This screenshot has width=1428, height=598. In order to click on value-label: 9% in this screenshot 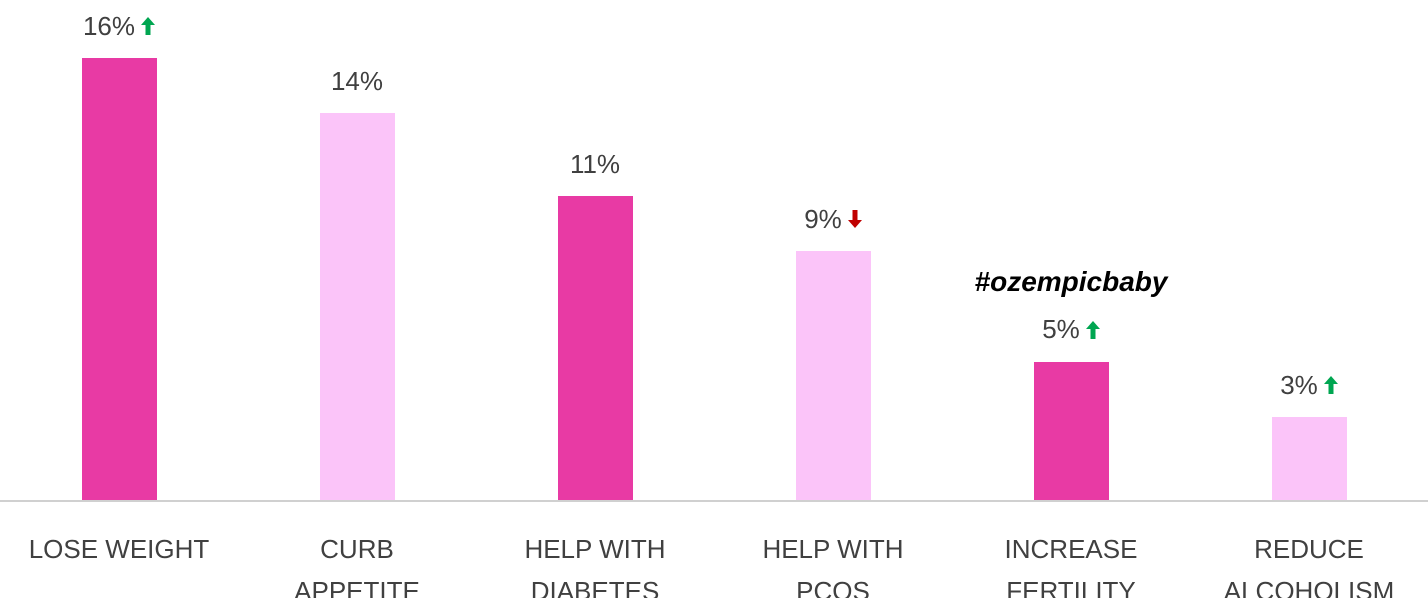, I will do `click(823, 218)`.